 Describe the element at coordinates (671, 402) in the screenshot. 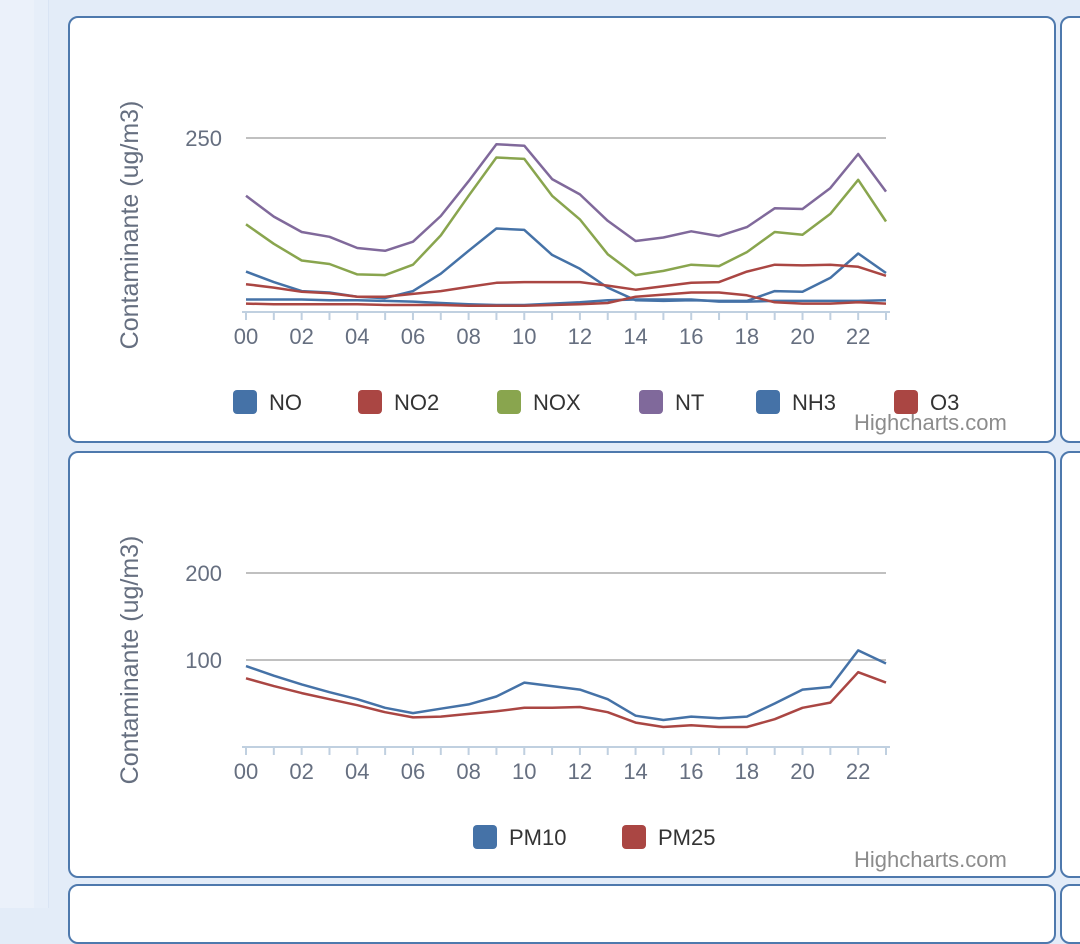

I see `legend-item-nt: NT` at that location.